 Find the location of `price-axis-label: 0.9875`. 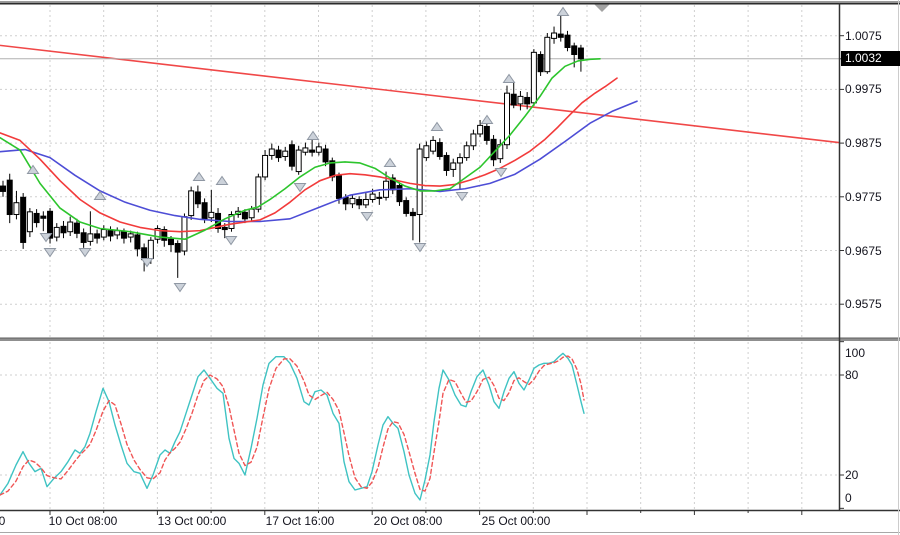

price-axis-label: 0.9875 is located at coordinates (863, 143).